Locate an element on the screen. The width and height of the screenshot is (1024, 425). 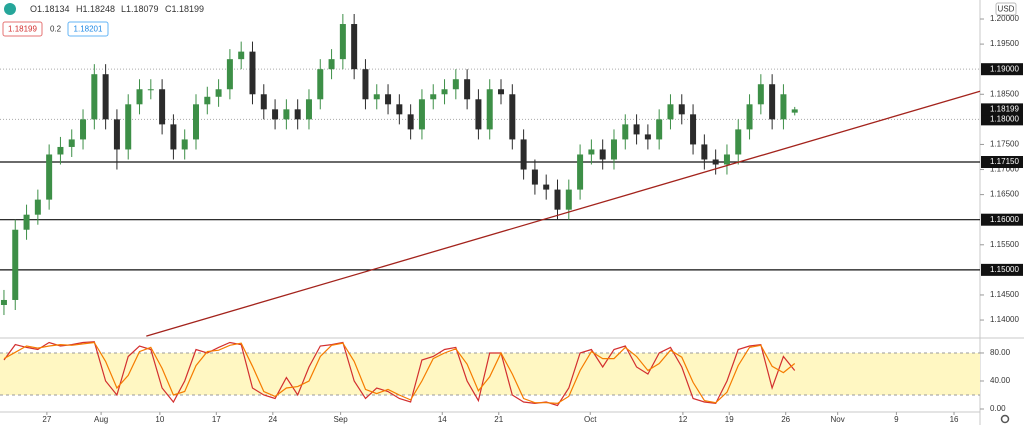
last-price-label: 1.18199 is located at coordinates (1004, 108).